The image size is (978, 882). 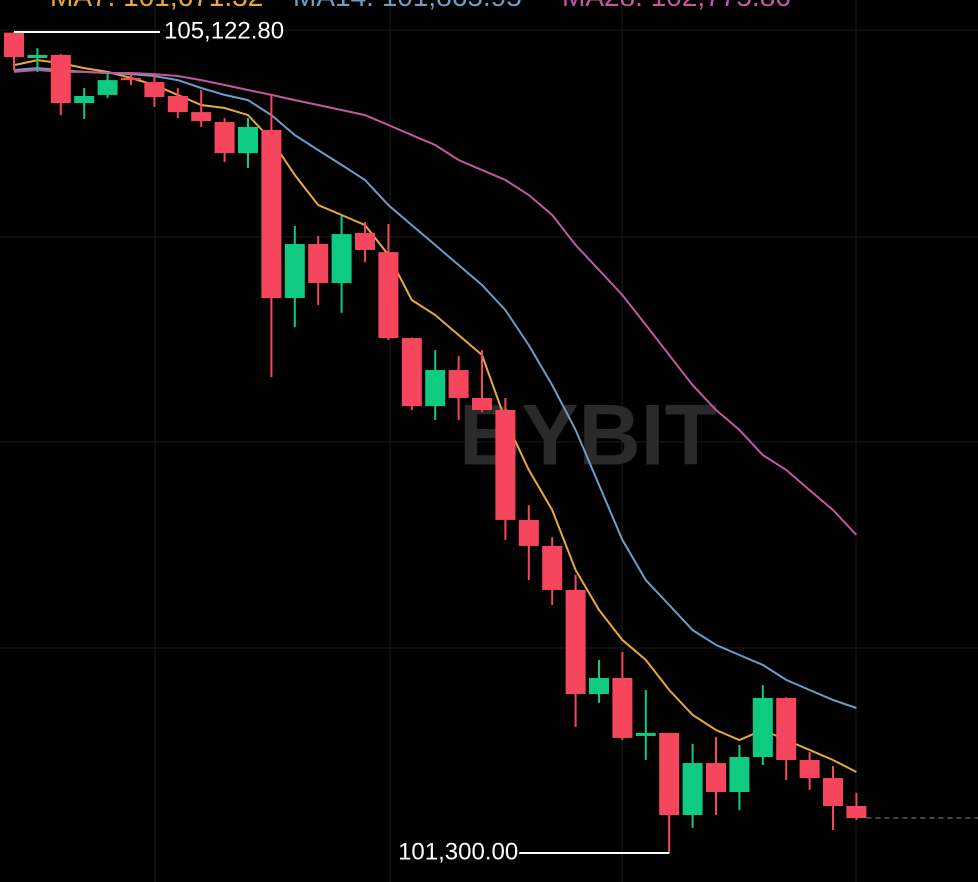 I want to click on max-label: 105,122.80, so click(x=224, y=30).